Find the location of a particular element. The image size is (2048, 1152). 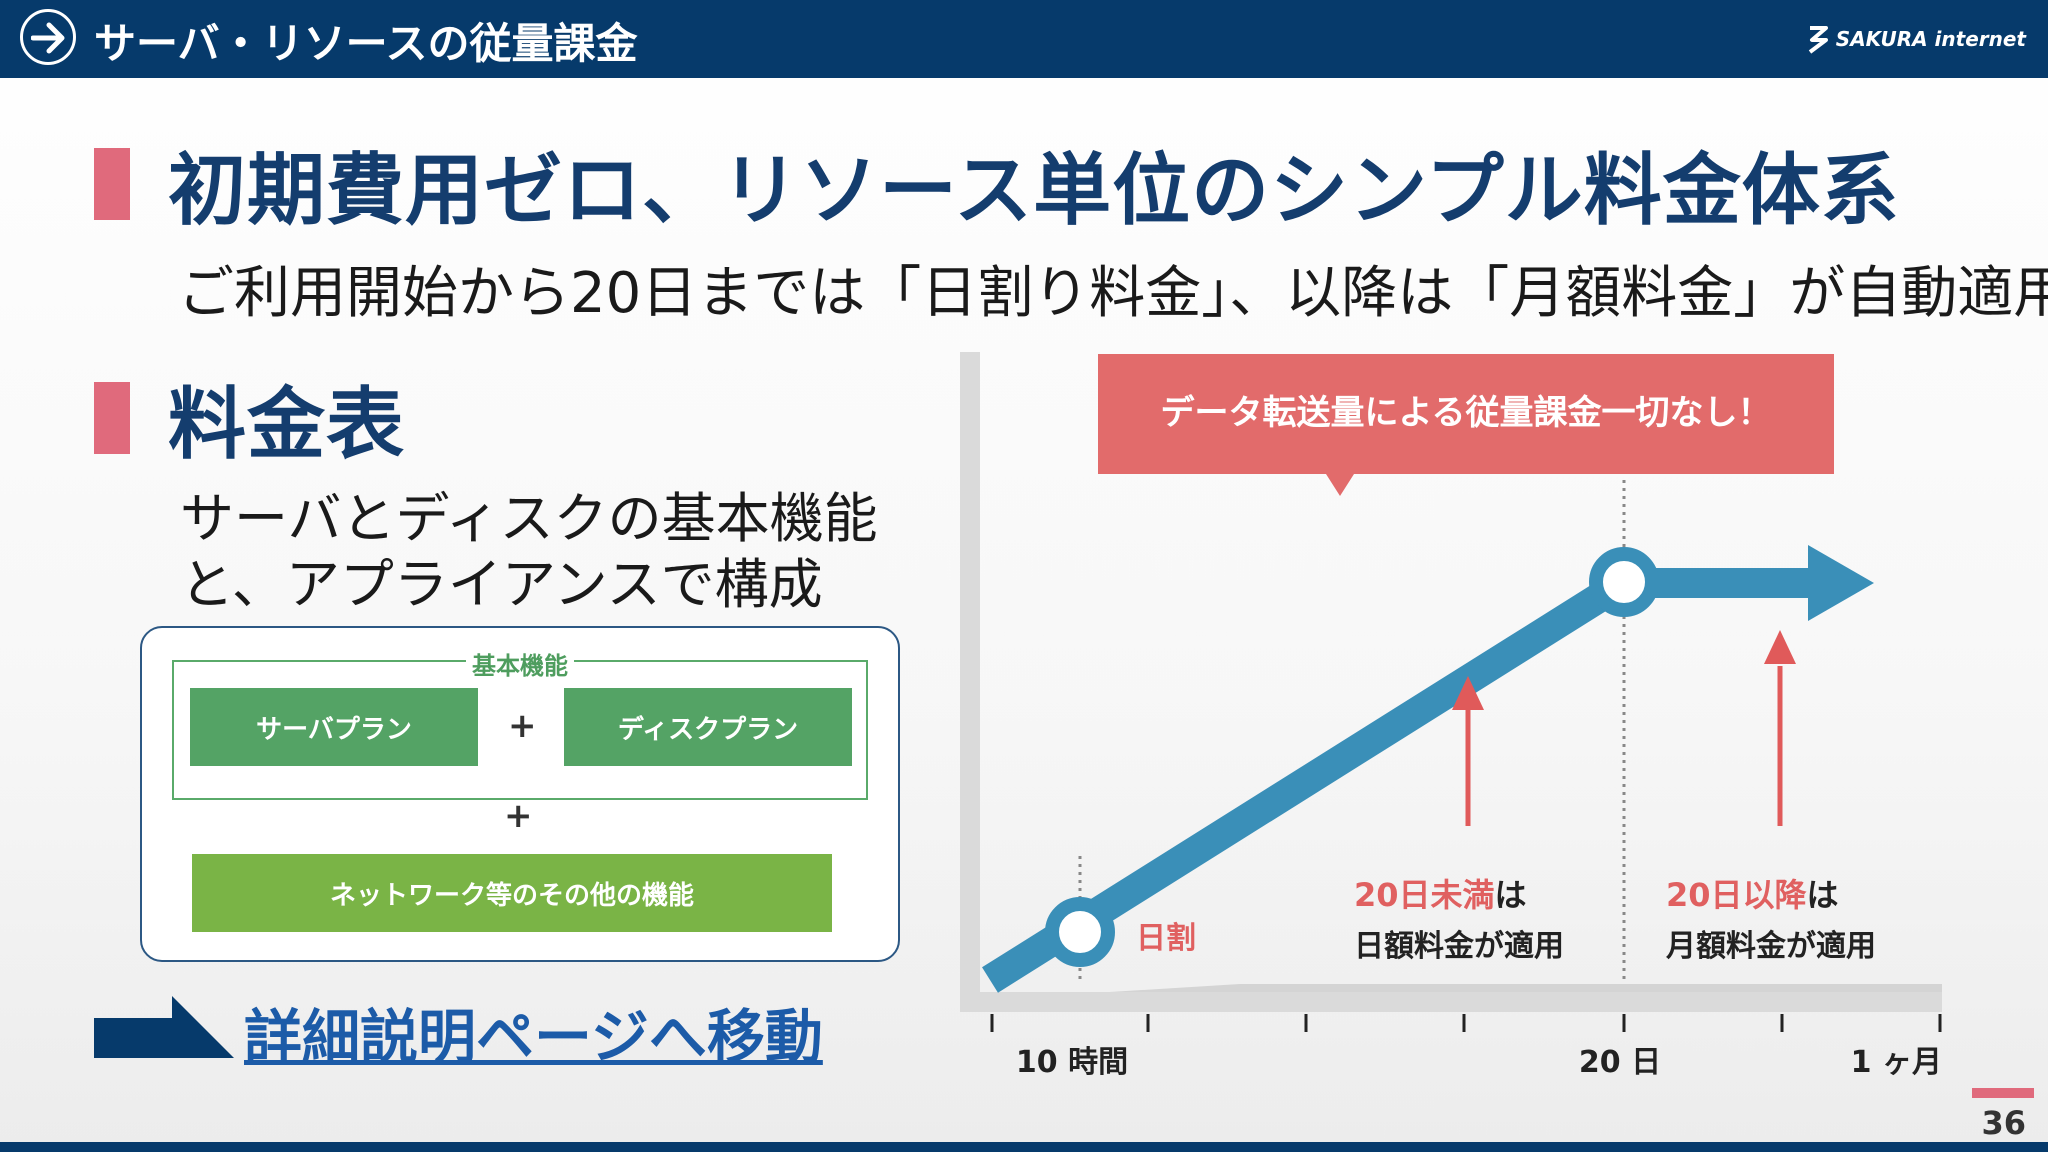

annotation-after-20: 20日以降は is located at coordinates (1752, 895).